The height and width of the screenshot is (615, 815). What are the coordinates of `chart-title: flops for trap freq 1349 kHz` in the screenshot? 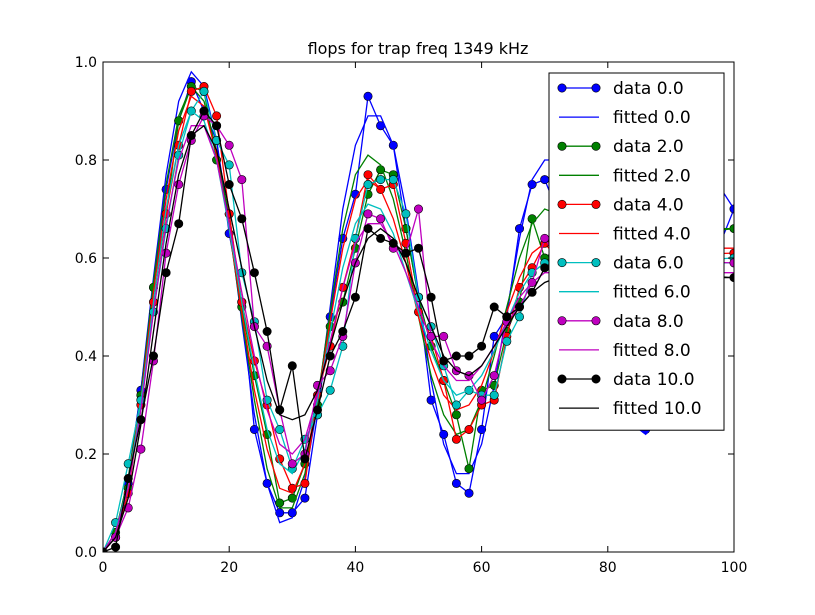 It's located at (418, 48).